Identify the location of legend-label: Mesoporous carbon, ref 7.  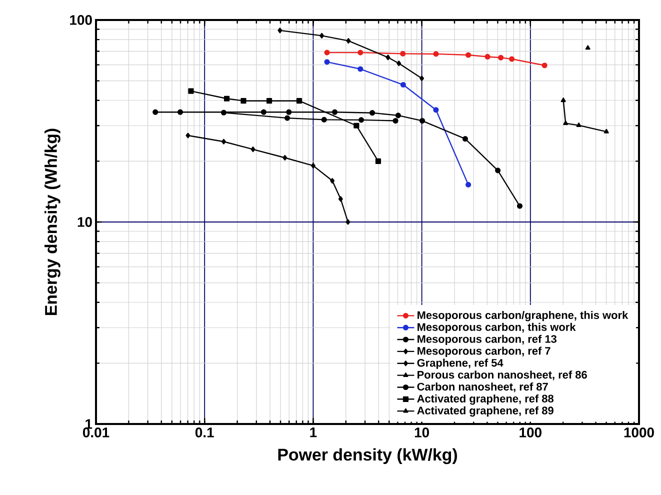
(484, 351).